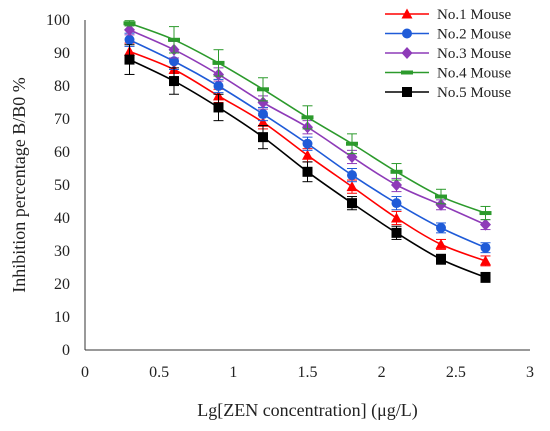 The width and height of the screenshot is (550, 431). Describe the element at coordinates (474, 35) in the screenshot. I see `legend-label: No.2 Mouse` at that location.